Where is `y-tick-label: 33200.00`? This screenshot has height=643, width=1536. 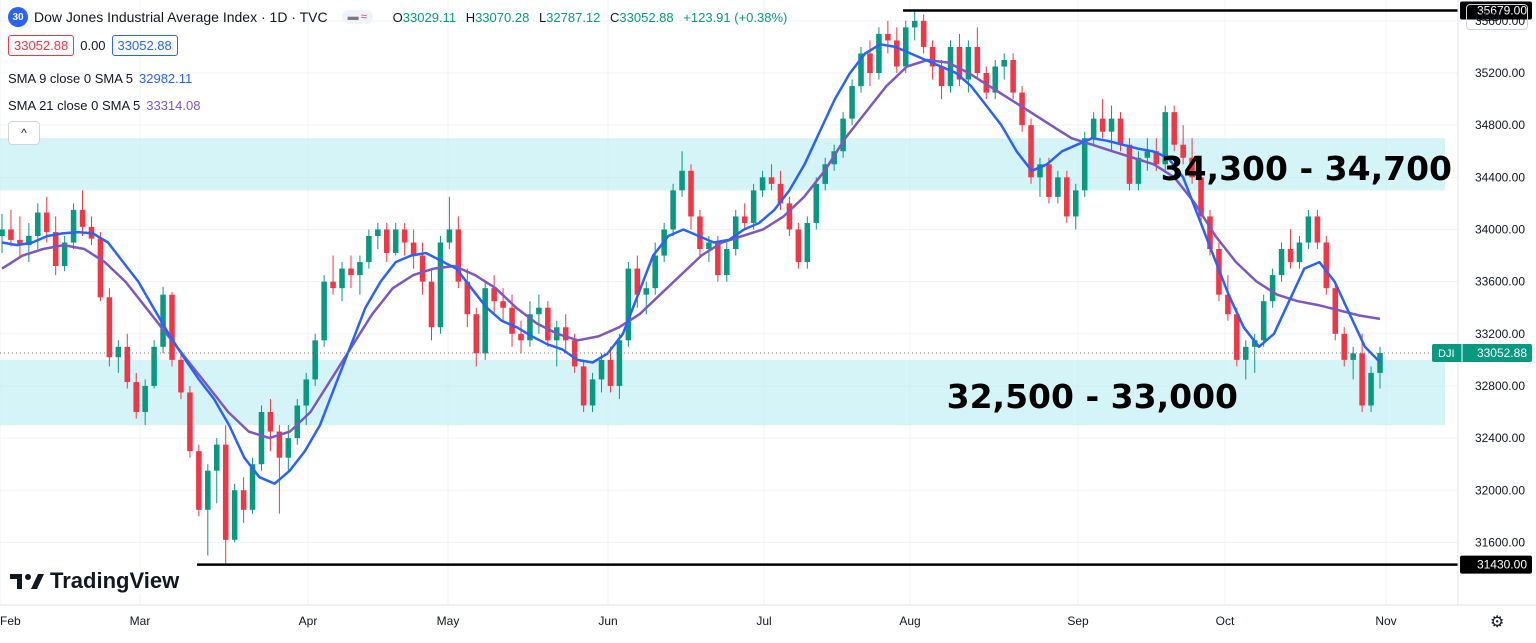
y-tick-label: 33200.00 is located at coordinates (1500, 334).